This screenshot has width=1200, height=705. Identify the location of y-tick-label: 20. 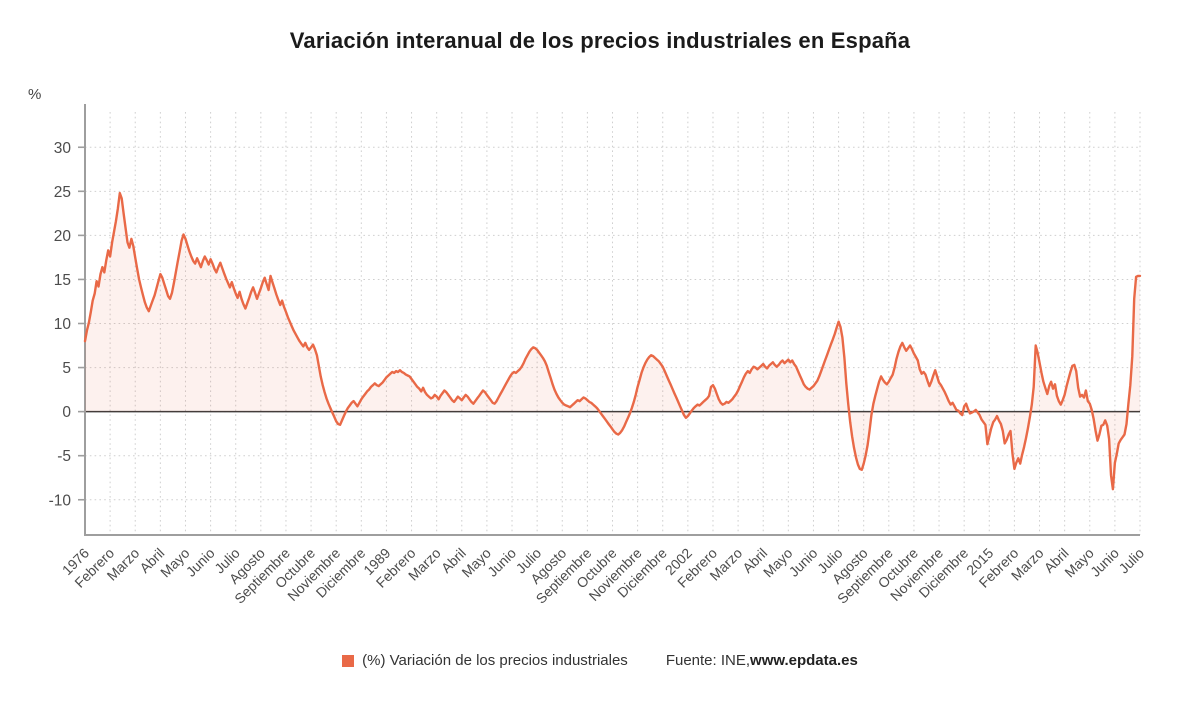
(63, 236).